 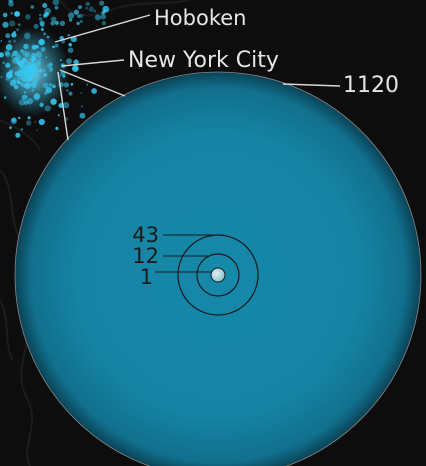 I want to click on label-new-york-city: New York City, so click(x=203, y=60).